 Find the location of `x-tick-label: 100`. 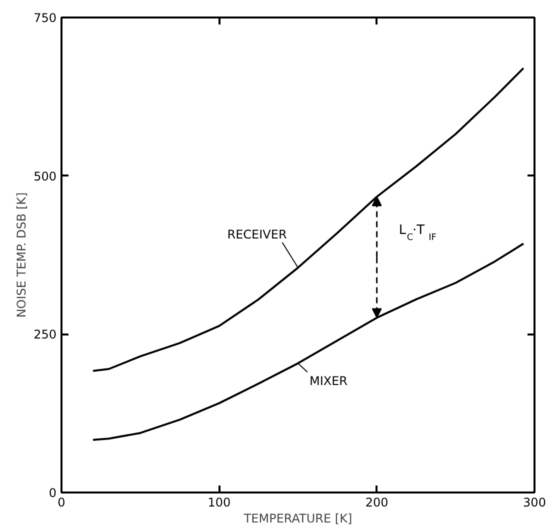

x-tick-label: 100 is located at coordinates (219, 503).